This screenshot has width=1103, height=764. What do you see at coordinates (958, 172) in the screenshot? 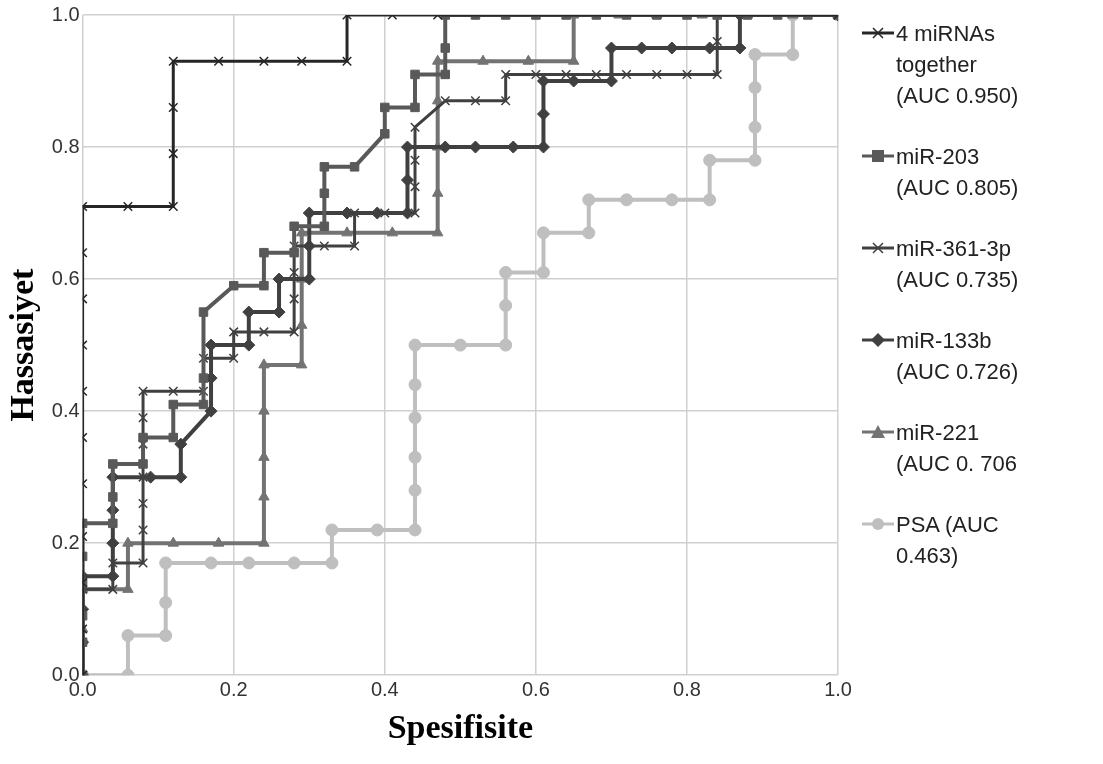
I see `legend-label: miR-203 (AUC 0.805)` at bounding box center [958, 172].